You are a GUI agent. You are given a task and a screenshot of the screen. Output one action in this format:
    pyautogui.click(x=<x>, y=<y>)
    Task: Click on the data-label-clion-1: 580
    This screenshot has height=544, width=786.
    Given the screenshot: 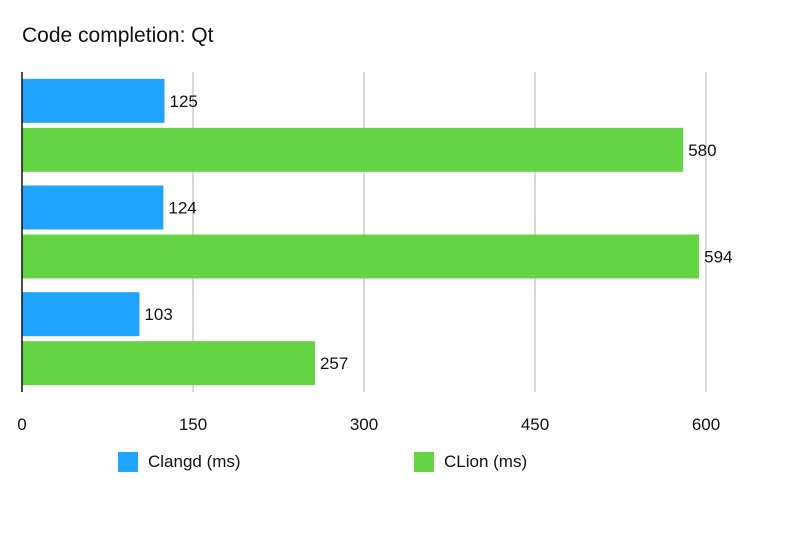 What is the action you would take?
    pyautogui.click(x=702, y=150)
    